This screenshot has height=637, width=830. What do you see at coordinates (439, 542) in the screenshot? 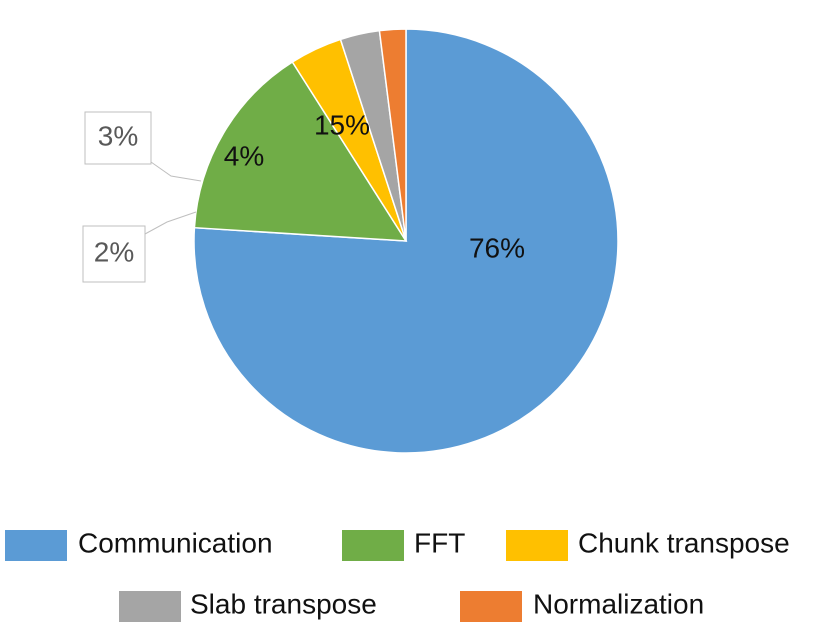
I see `legend-label-fft: FFT` at bounding box center [439, 542].